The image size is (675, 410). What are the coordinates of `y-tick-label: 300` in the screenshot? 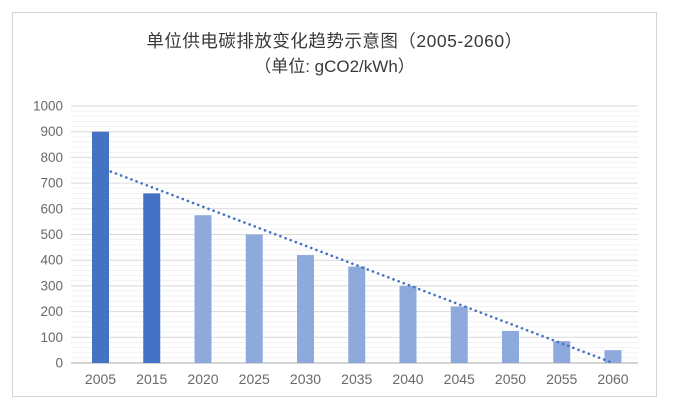 It's located at (51, 285).